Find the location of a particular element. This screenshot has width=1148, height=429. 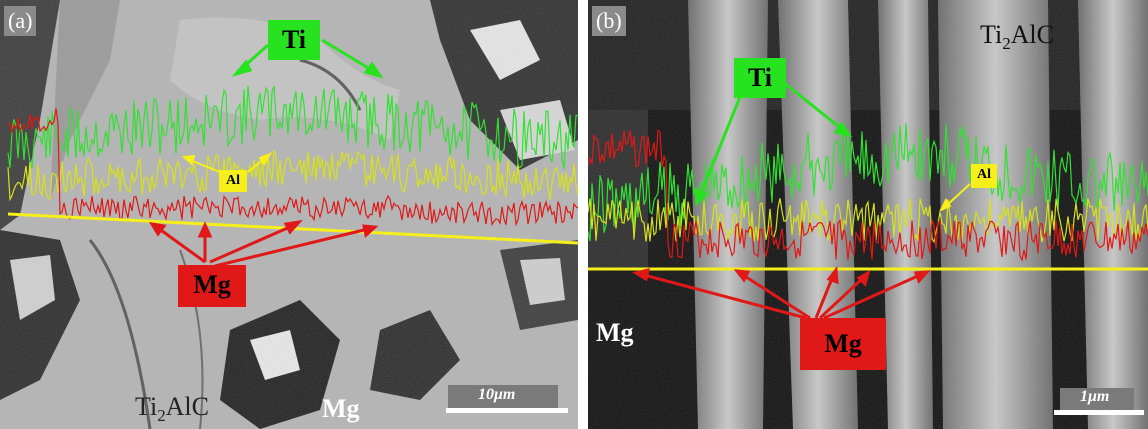

panel-label-b: (b) is located at coordinates (609, 21).